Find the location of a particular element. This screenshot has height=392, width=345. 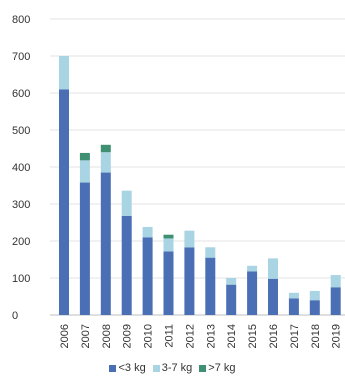

x-tick-label: 2012 is located at coordinates (190, 336).